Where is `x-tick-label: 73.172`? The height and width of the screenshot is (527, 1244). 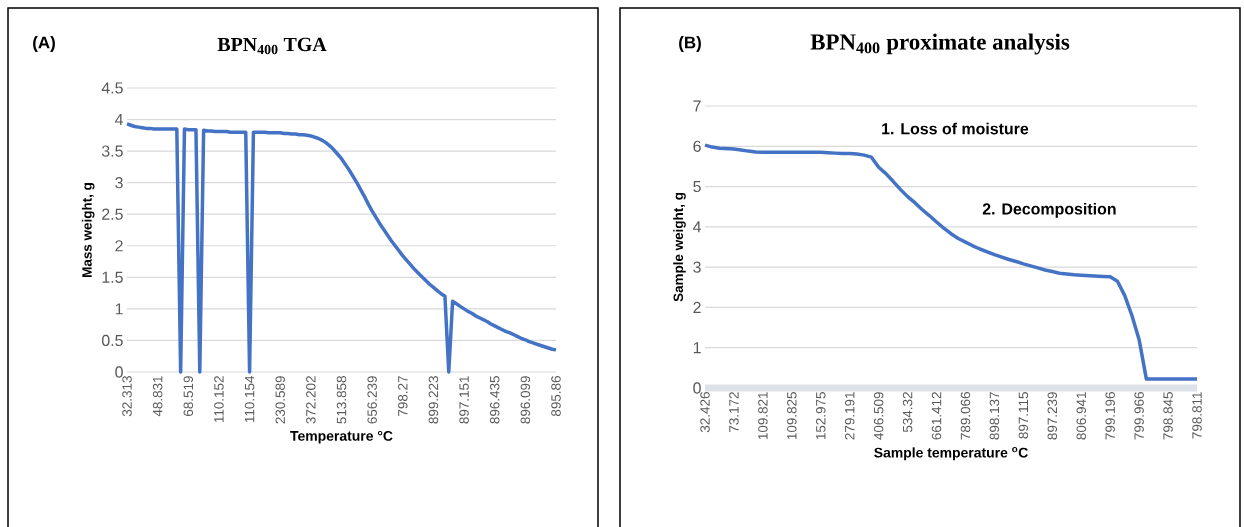
x-tick-label: 73.172 is located at coordinates (734, 412).